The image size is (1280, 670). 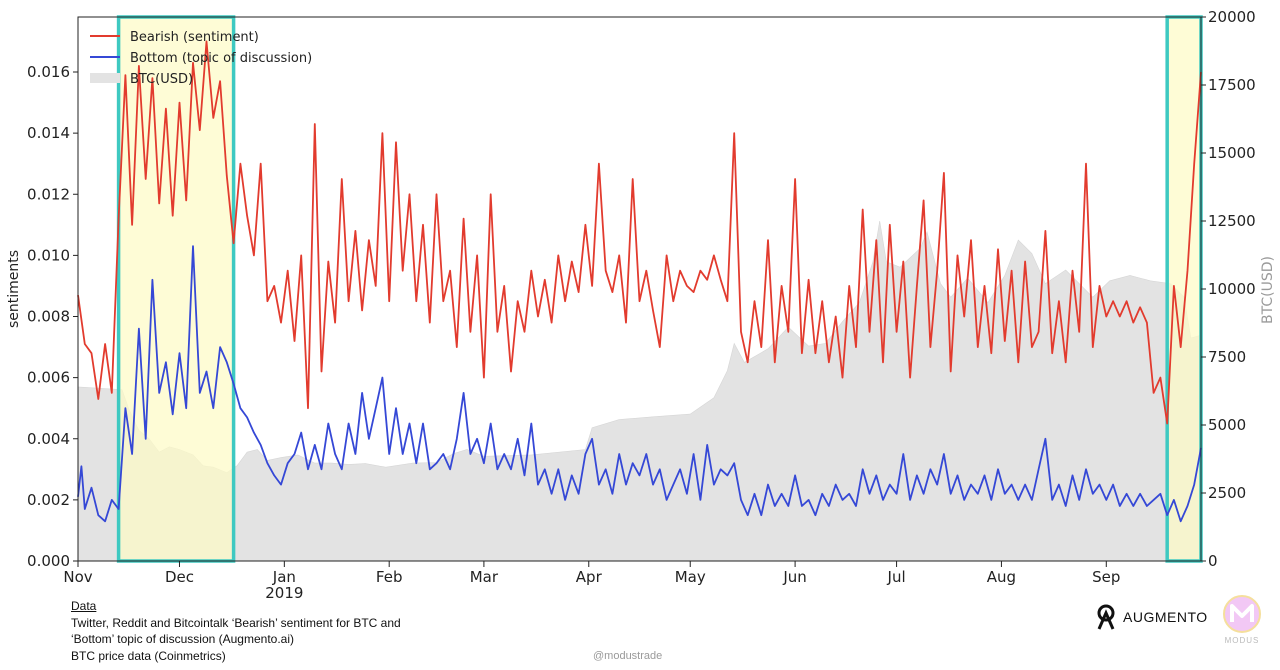 What do you see at coordinates (148, 655) in the screenshot?
I see `footnote-line-3: BTC price data (Coinmetrics)` at bounding box center [148, 655].